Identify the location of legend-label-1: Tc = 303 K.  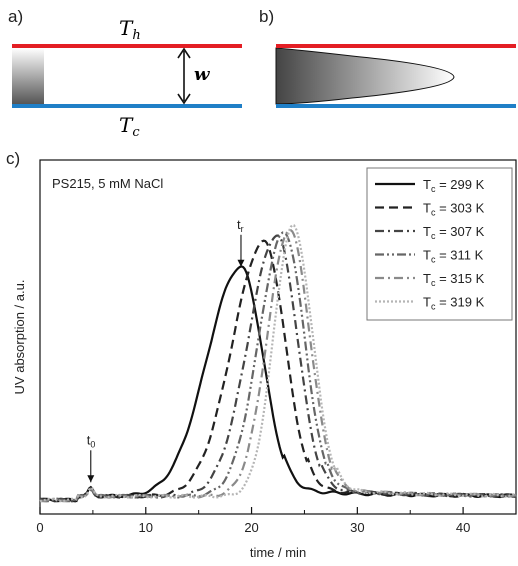
(454, 209).